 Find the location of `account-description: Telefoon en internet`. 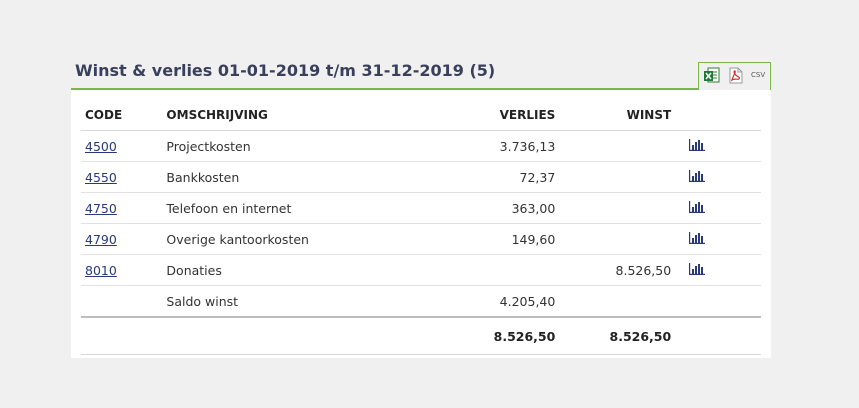

account-description: Telefoon en internet is located at coordinates (311, 208).